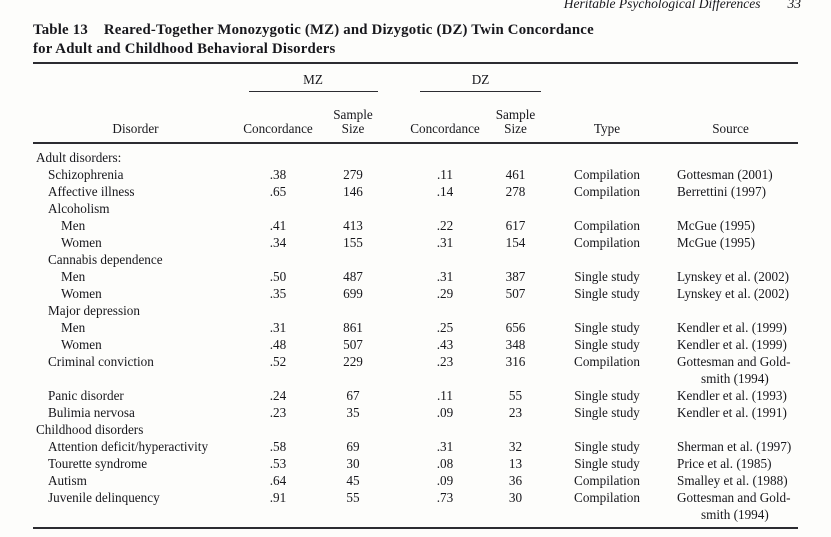 This screenshot has height=537, width=831. What do you see at coordinates (515, 293) in the screenshot?
I see `dz-sample-size-cell: 507` at bounding box center [515, 293].